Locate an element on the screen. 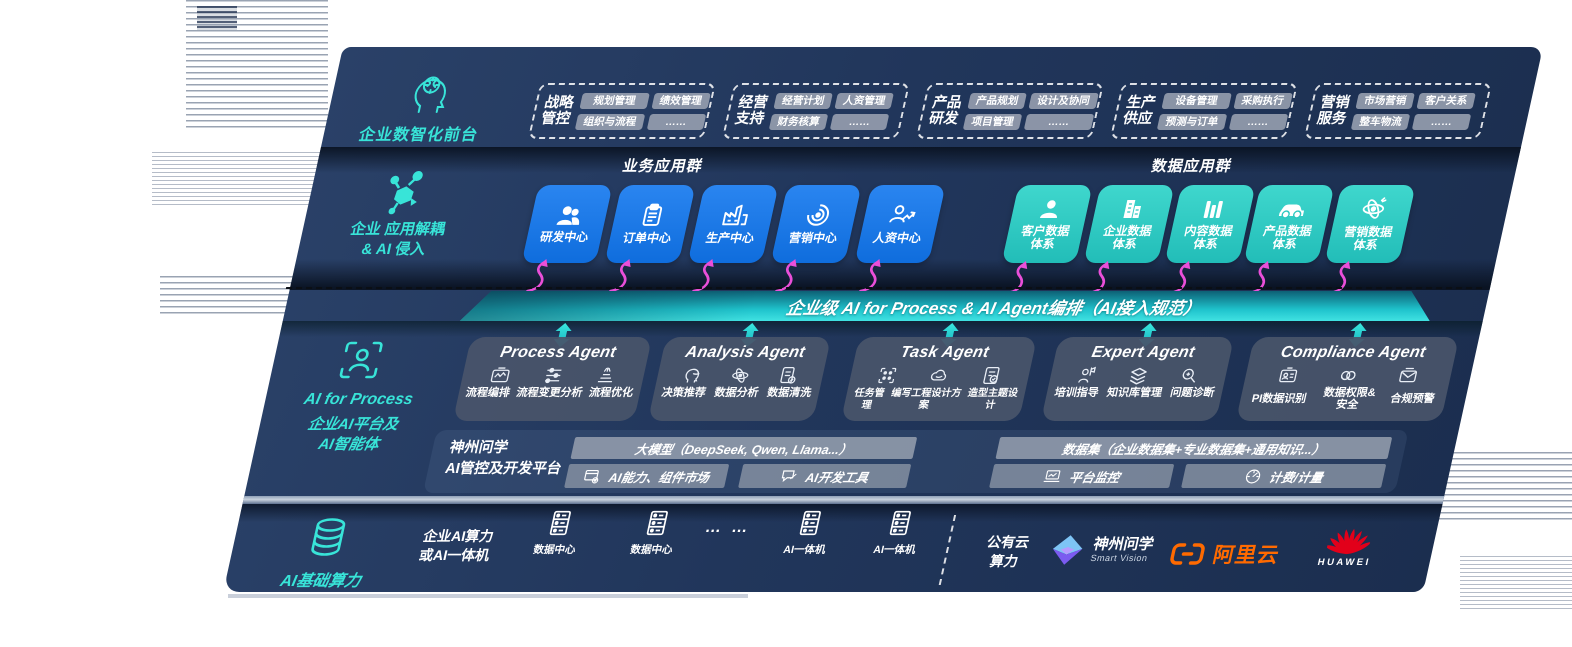  database-icon is located at coordinates (327, 538).